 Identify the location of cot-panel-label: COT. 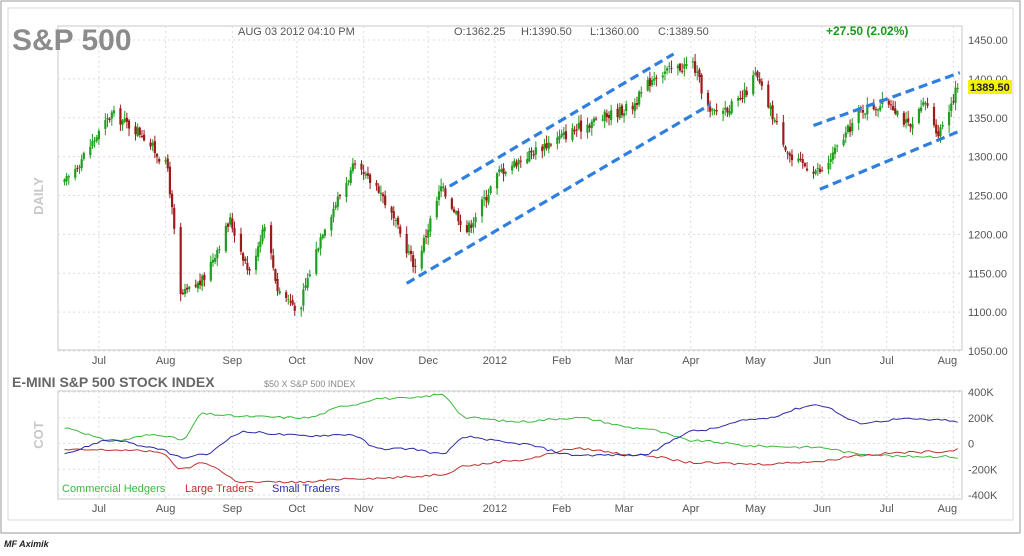
(38, 435).